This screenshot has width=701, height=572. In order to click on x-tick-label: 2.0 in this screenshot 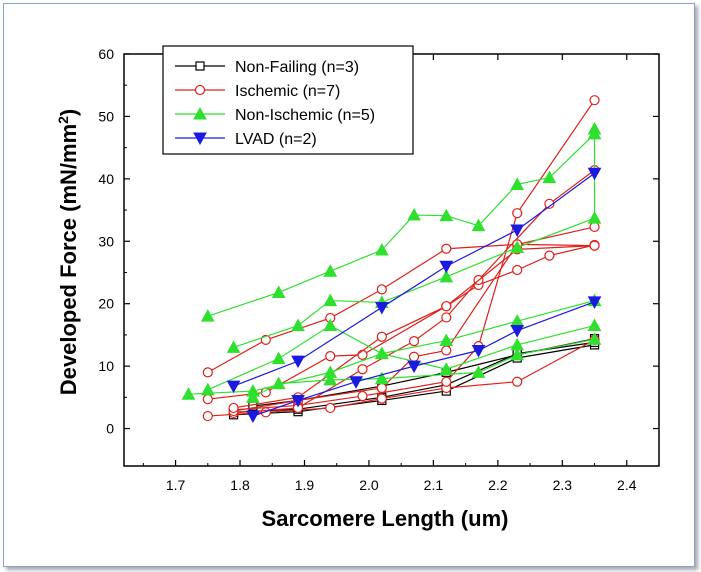, I will do `click(369, 485)`.